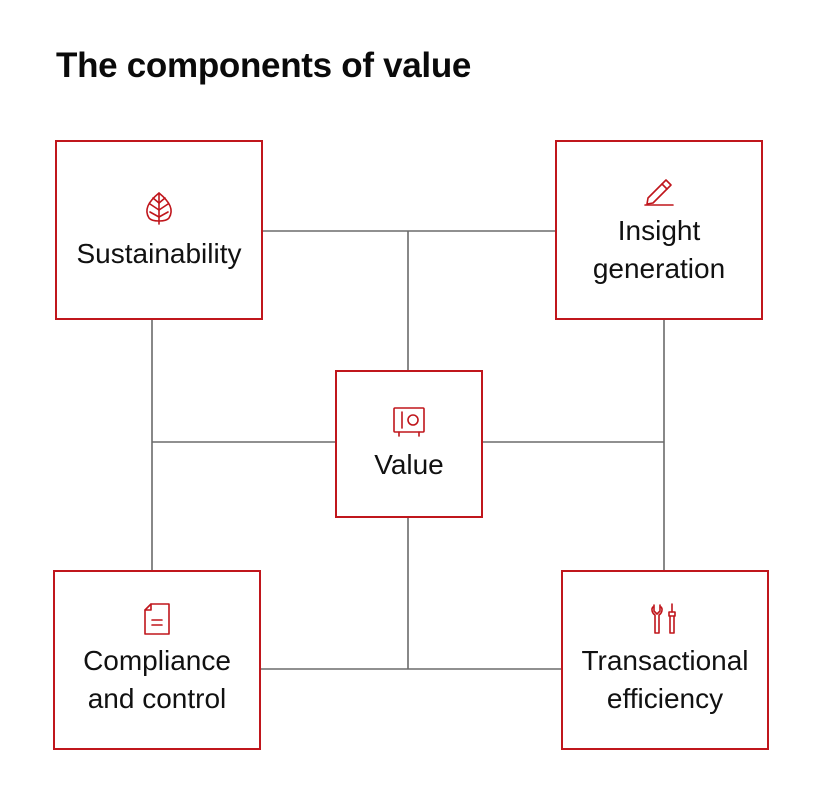 The width and height of the screenshot is (822, 794). What do you see at coordinates (157, 679) in the screenshot?
I see `node-compliance-and-control-label: Compliance and control` at bounding box center [157, 679].